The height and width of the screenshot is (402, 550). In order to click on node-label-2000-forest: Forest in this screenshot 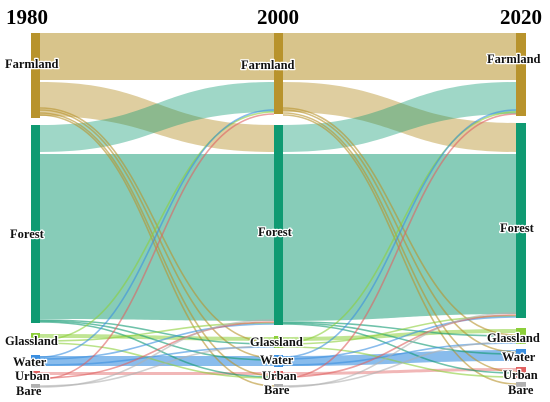, I will do `click(275, 232)`.